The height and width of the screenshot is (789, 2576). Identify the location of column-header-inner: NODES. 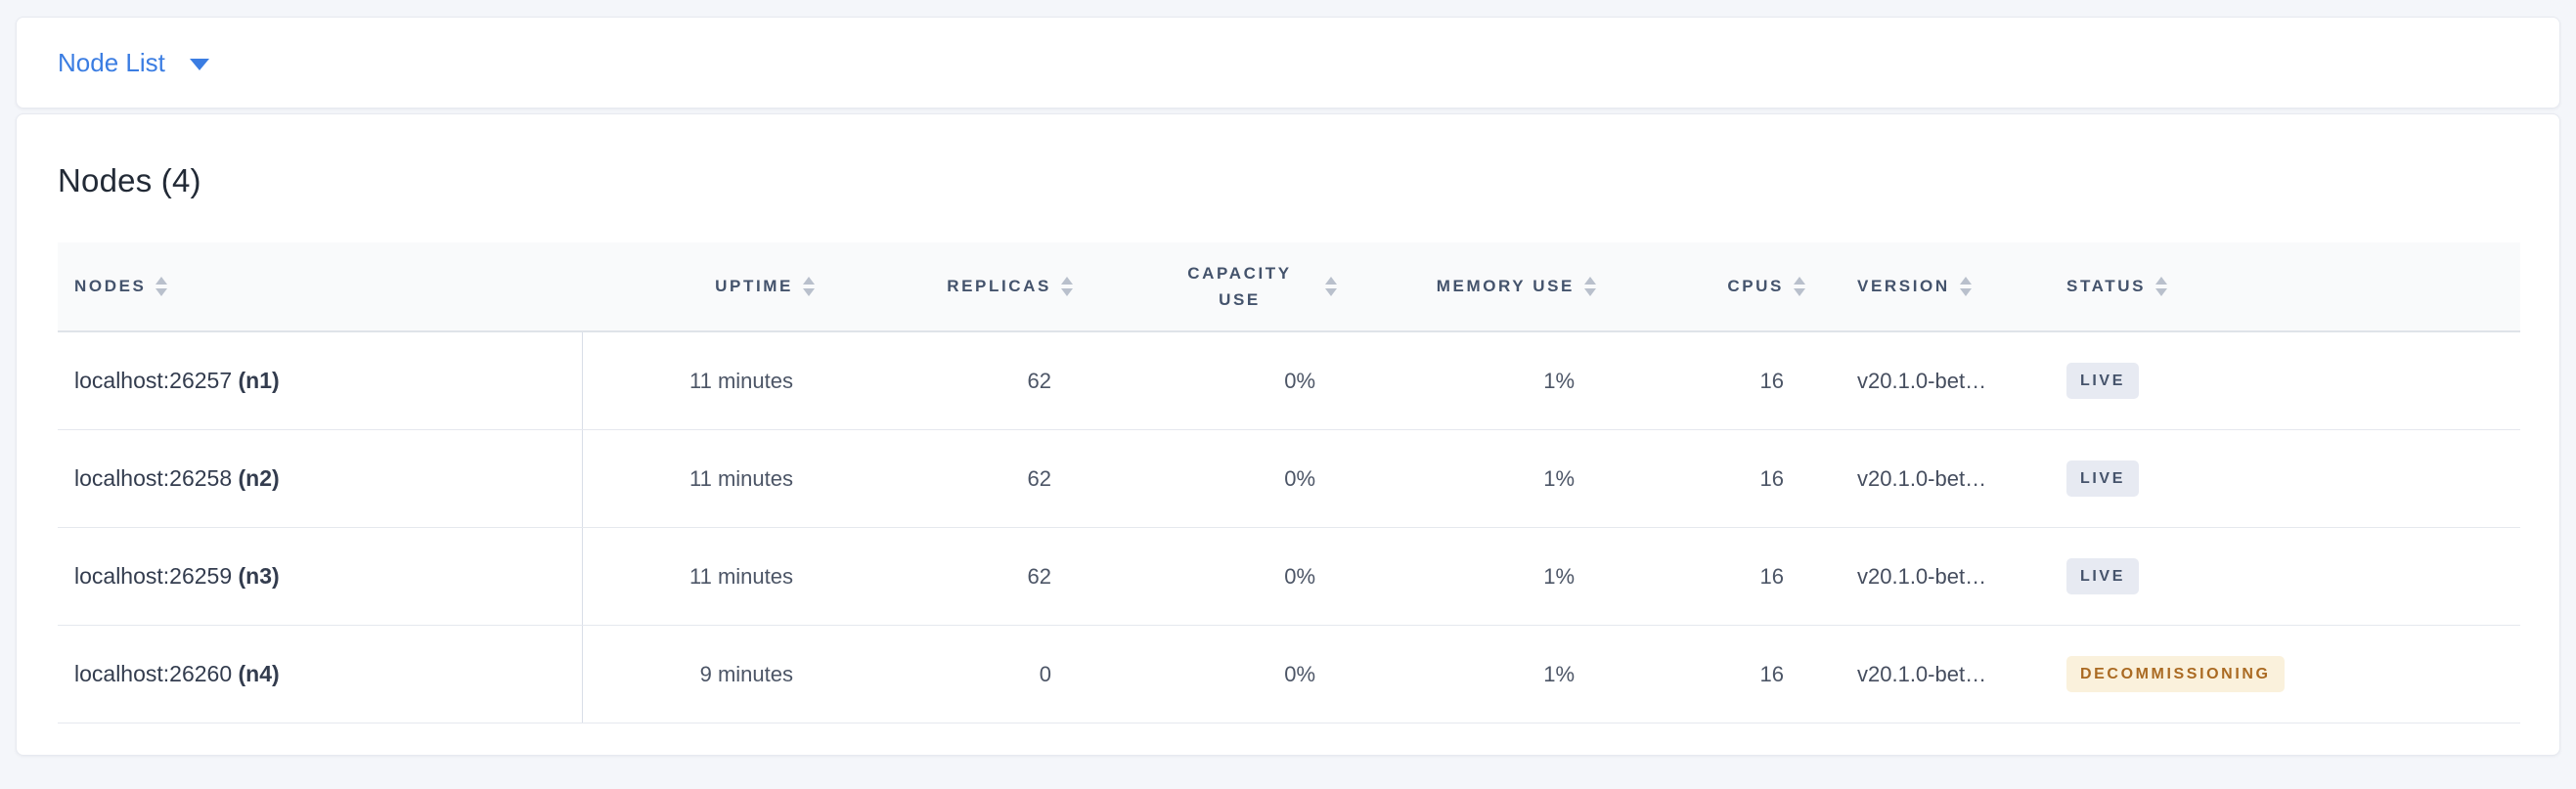
(121, 287).